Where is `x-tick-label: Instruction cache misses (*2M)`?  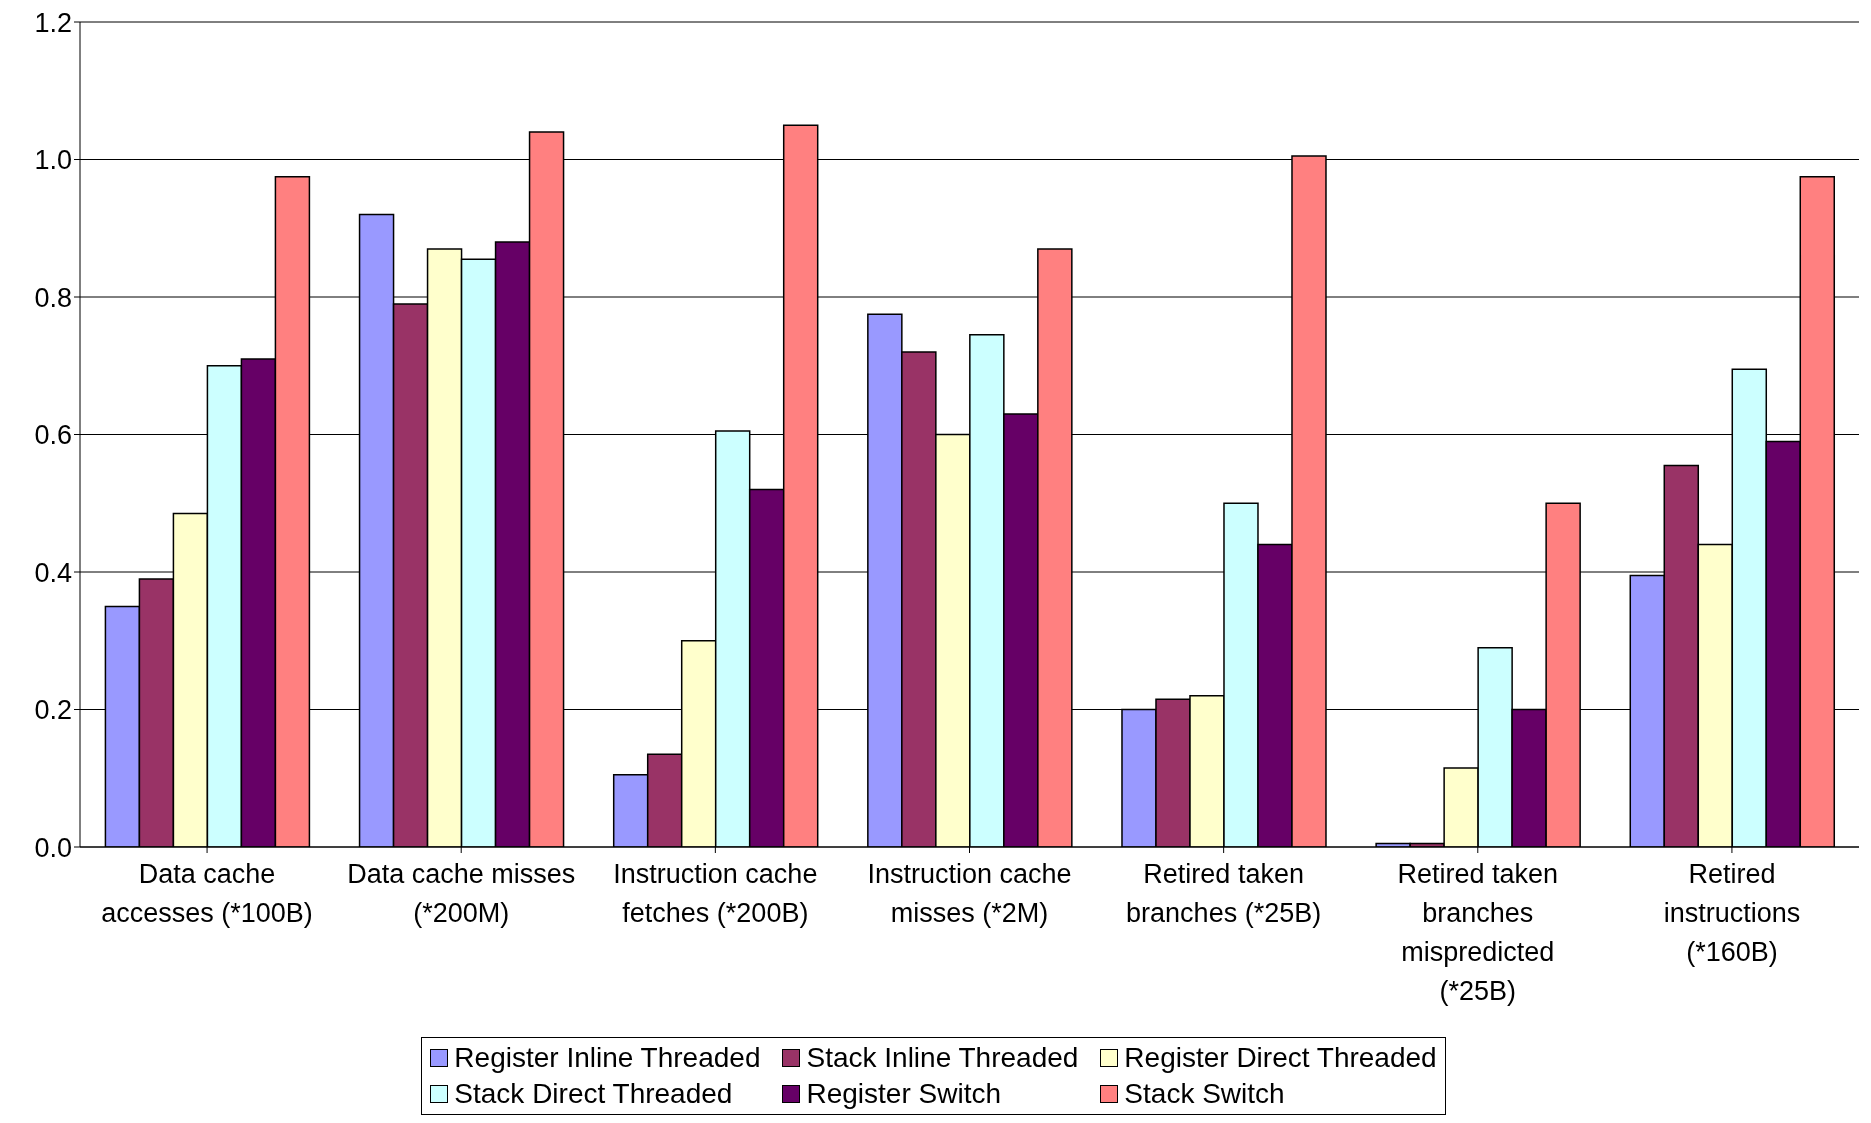
x-tick-label: Instruction cache misses (*2M) is located at coordinates (969, 893).